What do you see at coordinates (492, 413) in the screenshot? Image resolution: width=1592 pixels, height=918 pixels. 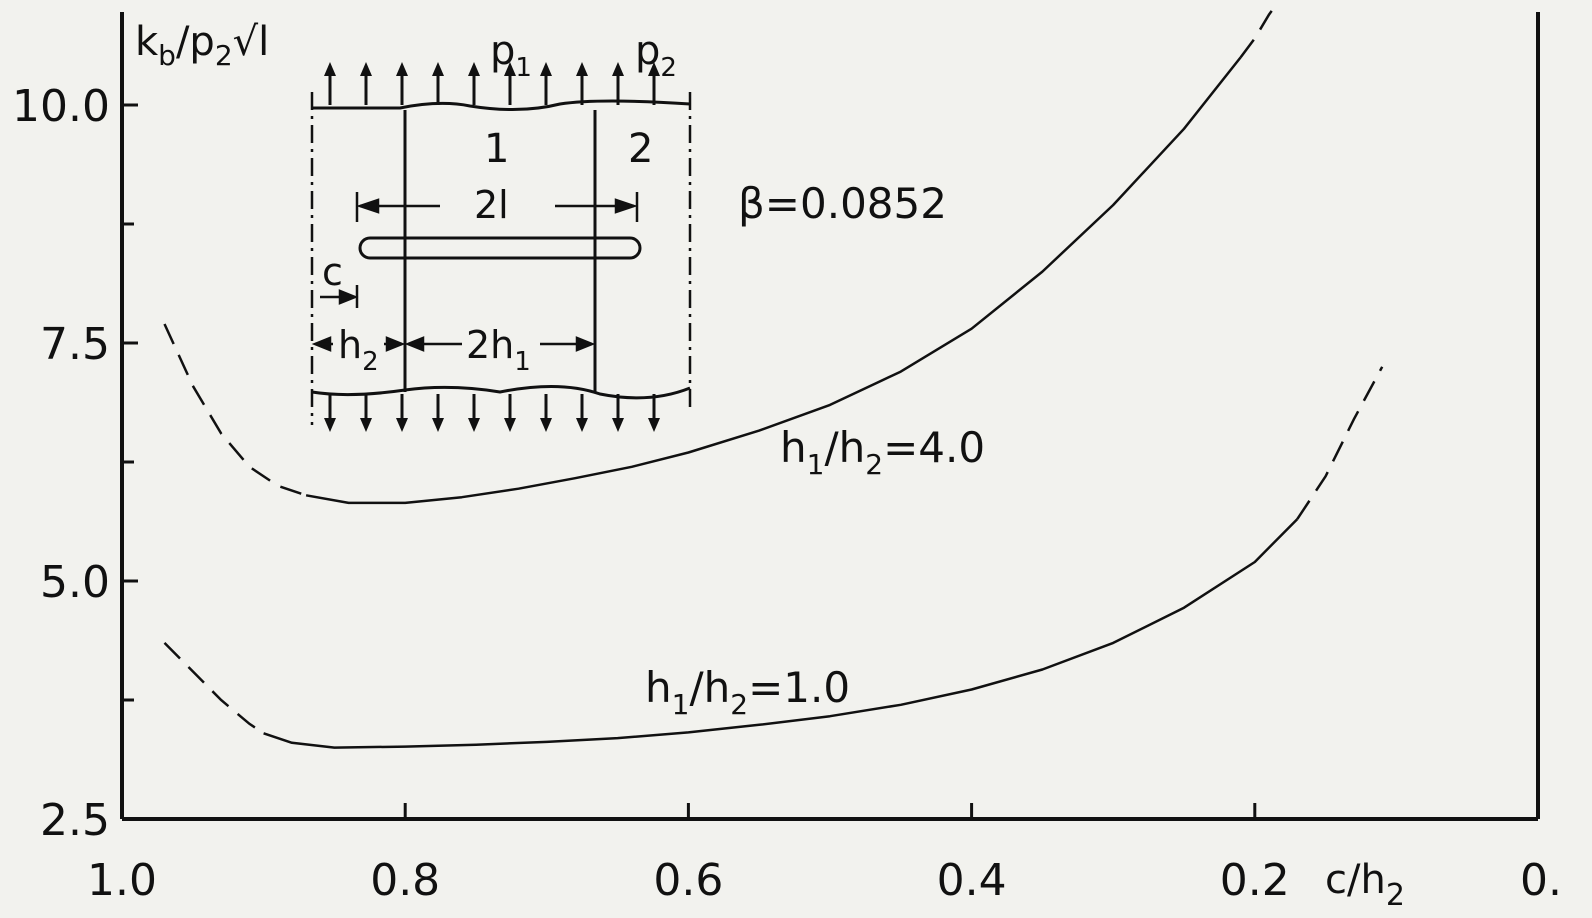 I see `inset-bottom-arrows` at bounding box center [492, 413].